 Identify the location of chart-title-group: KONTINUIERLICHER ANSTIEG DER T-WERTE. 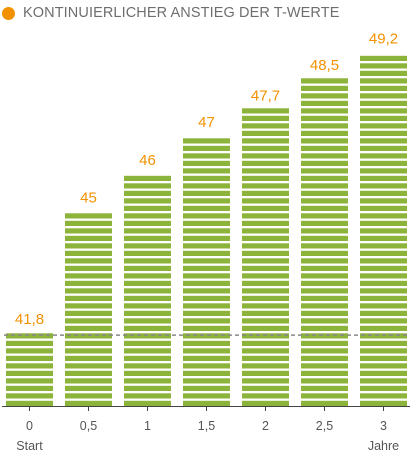
(170, 13).